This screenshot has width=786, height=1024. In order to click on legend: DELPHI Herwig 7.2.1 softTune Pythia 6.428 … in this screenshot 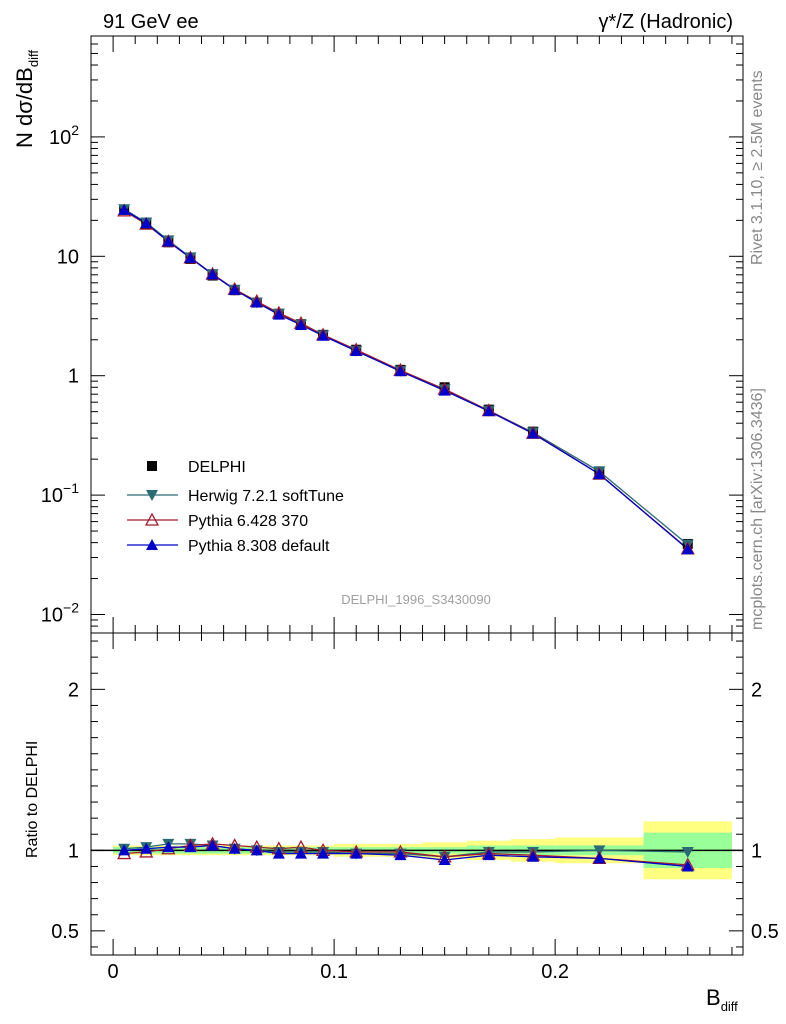, I will do `click(235, 507)`.